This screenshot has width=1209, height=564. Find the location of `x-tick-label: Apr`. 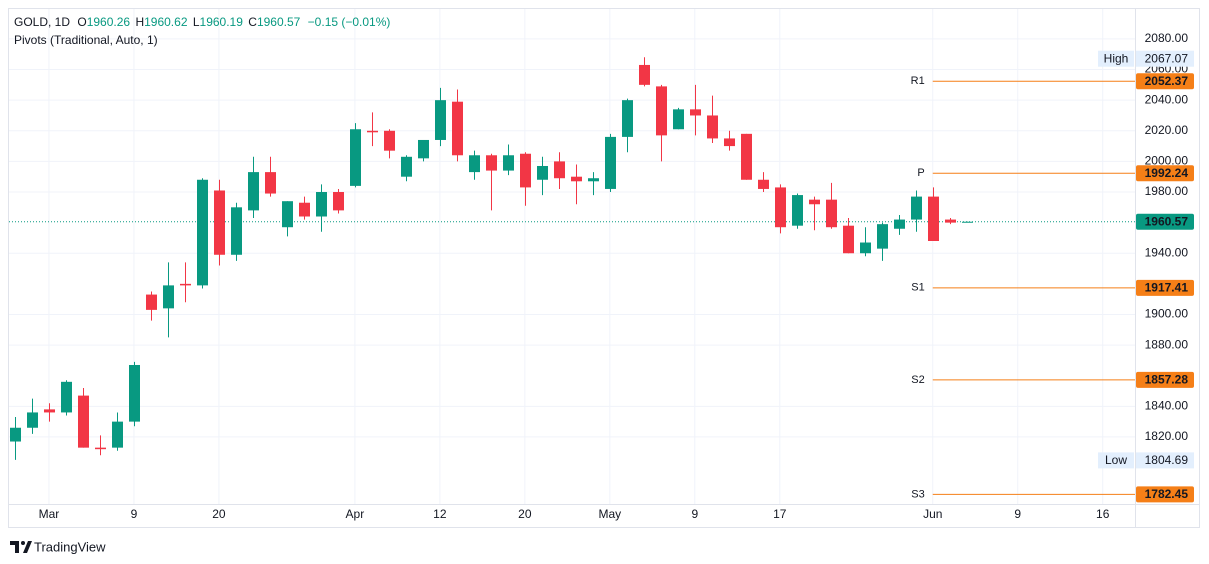

x-tick-label: Apr is located at coordinates (355, 514).